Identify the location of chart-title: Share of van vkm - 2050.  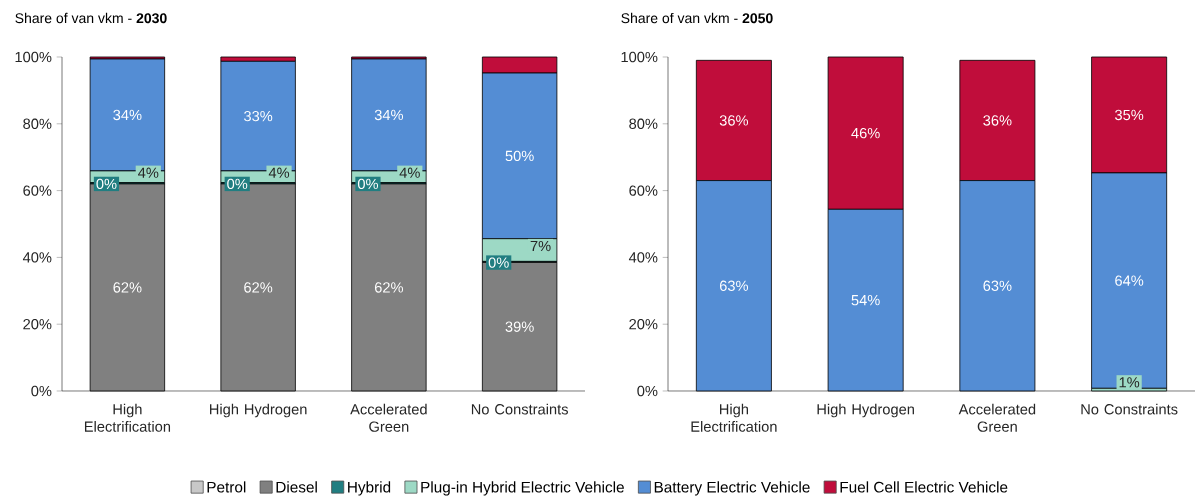
(697, 18).